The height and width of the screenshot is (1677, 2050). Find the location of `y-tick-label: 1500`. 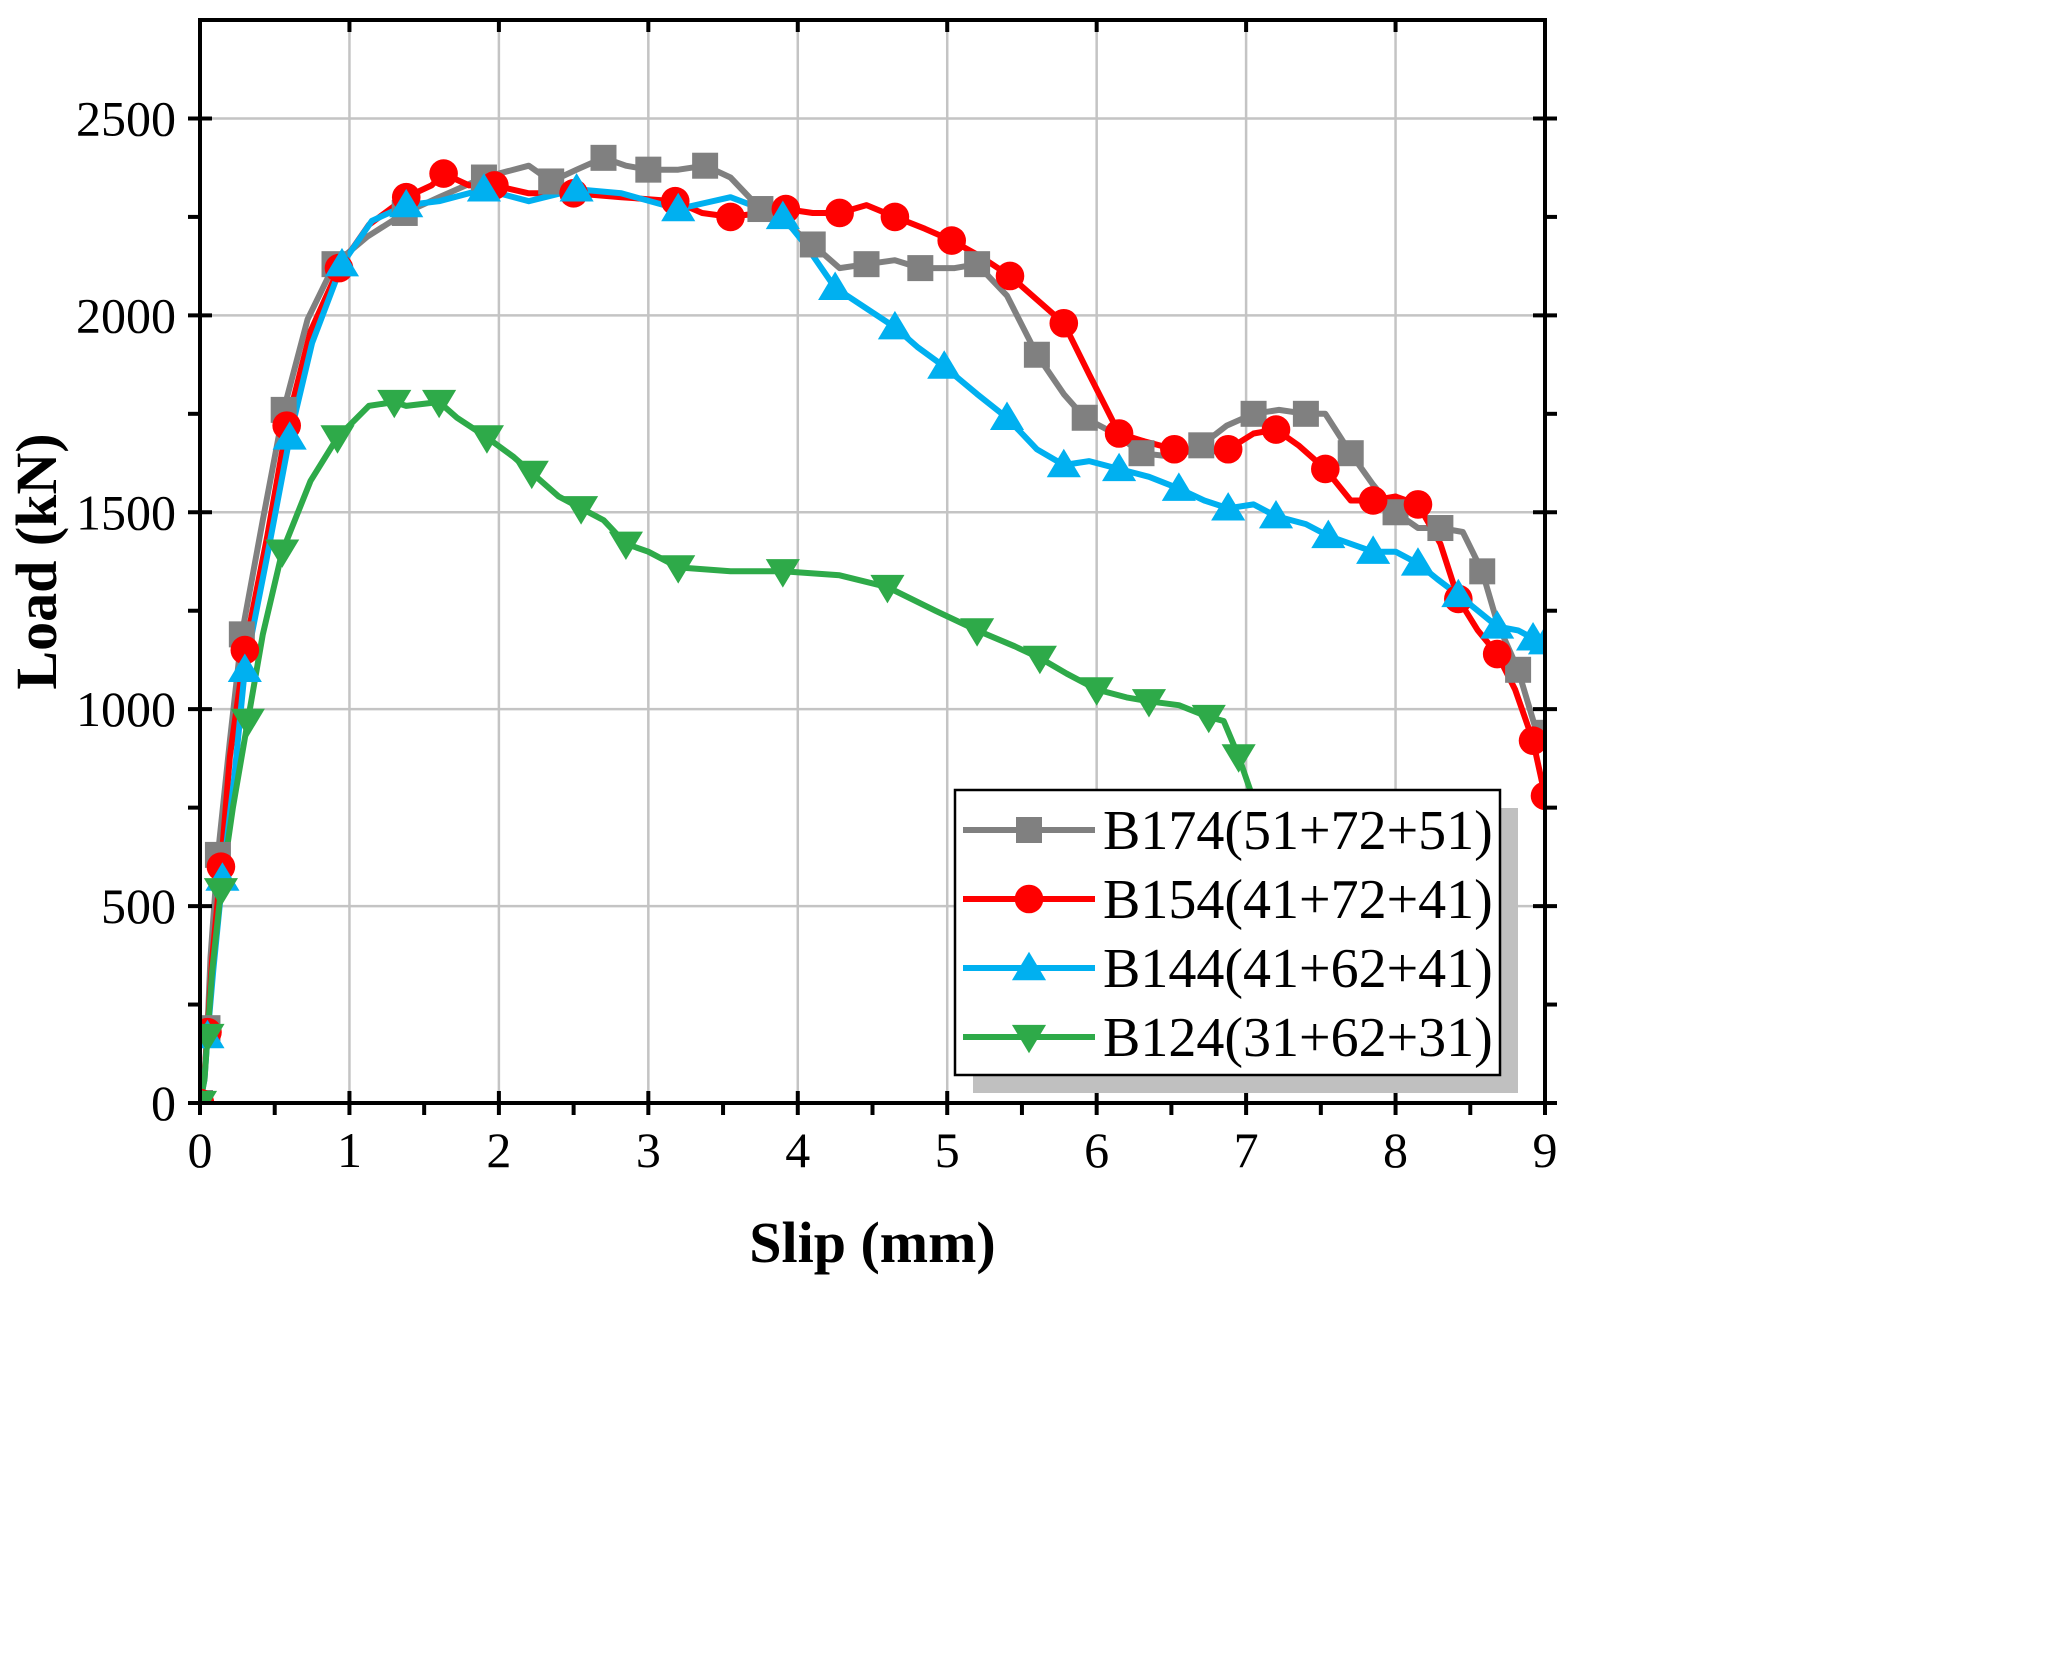

y-tick-label: 1500 is located at coordinates (126, 512).